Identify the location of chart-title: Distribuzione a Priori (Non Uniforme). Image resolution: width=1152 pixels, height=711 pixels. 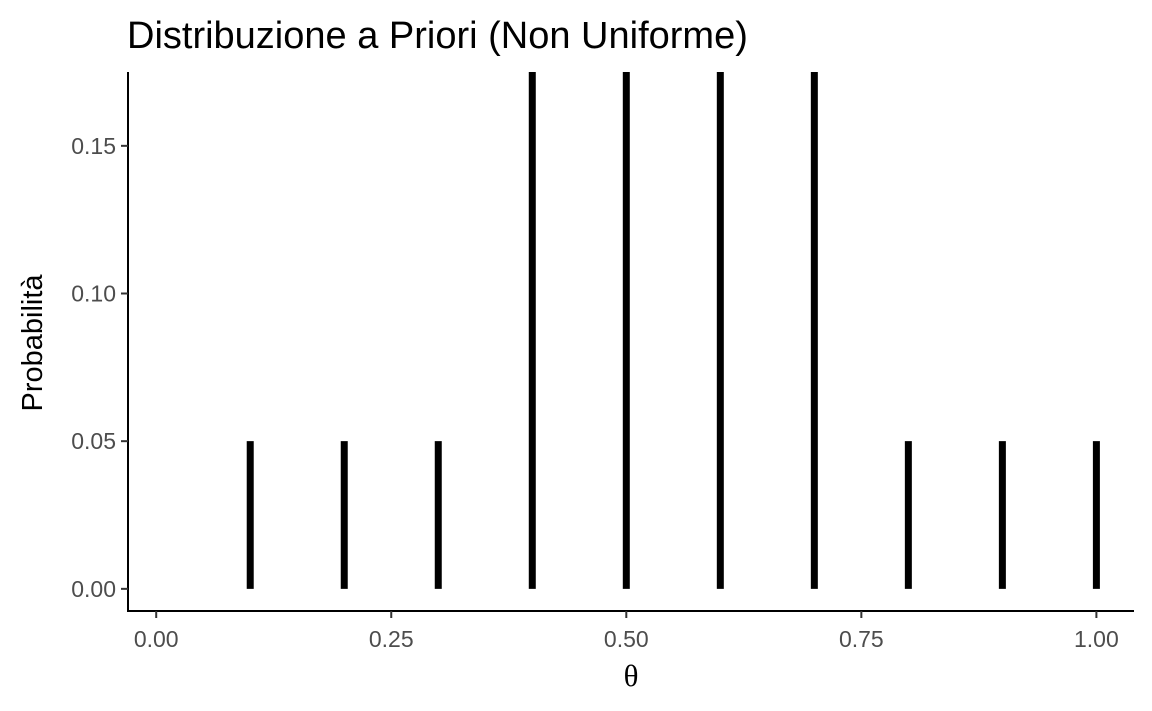
(437, 36).